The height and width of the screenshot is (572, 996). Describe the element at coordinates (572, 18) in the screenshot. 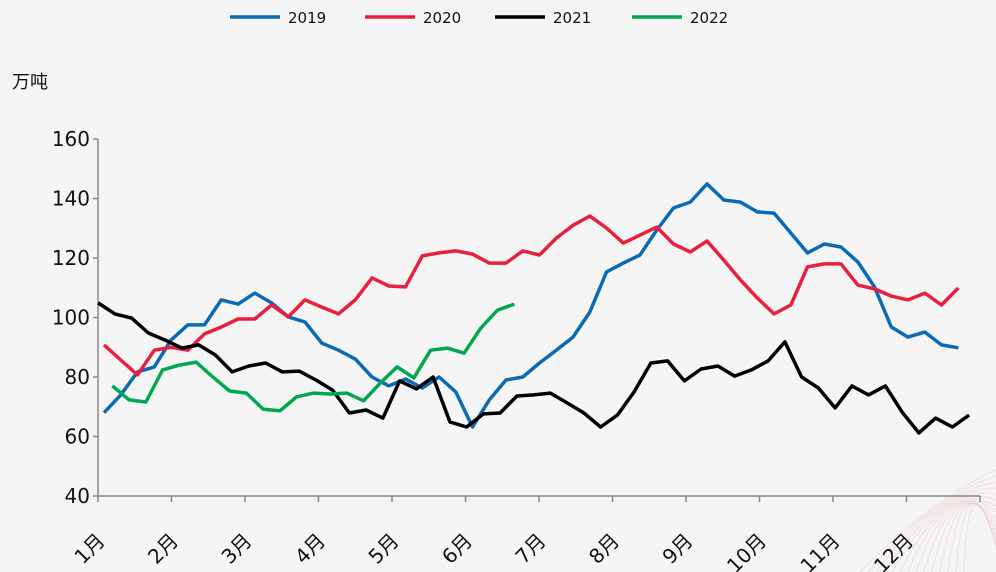

I see `legend-label: 2021` at that location.